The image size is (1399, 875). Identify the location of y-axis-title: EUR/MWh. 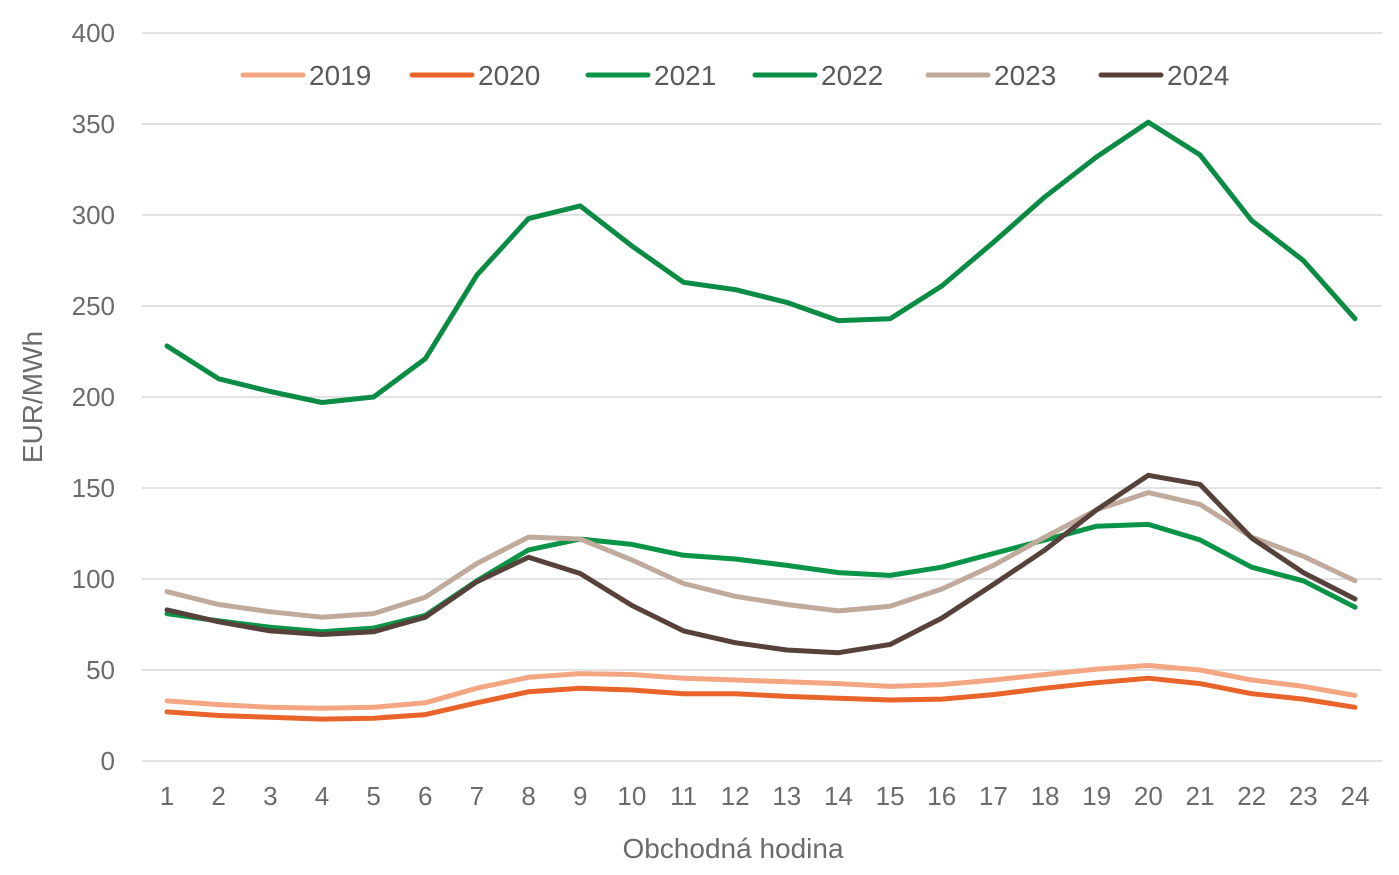
(32, 397).